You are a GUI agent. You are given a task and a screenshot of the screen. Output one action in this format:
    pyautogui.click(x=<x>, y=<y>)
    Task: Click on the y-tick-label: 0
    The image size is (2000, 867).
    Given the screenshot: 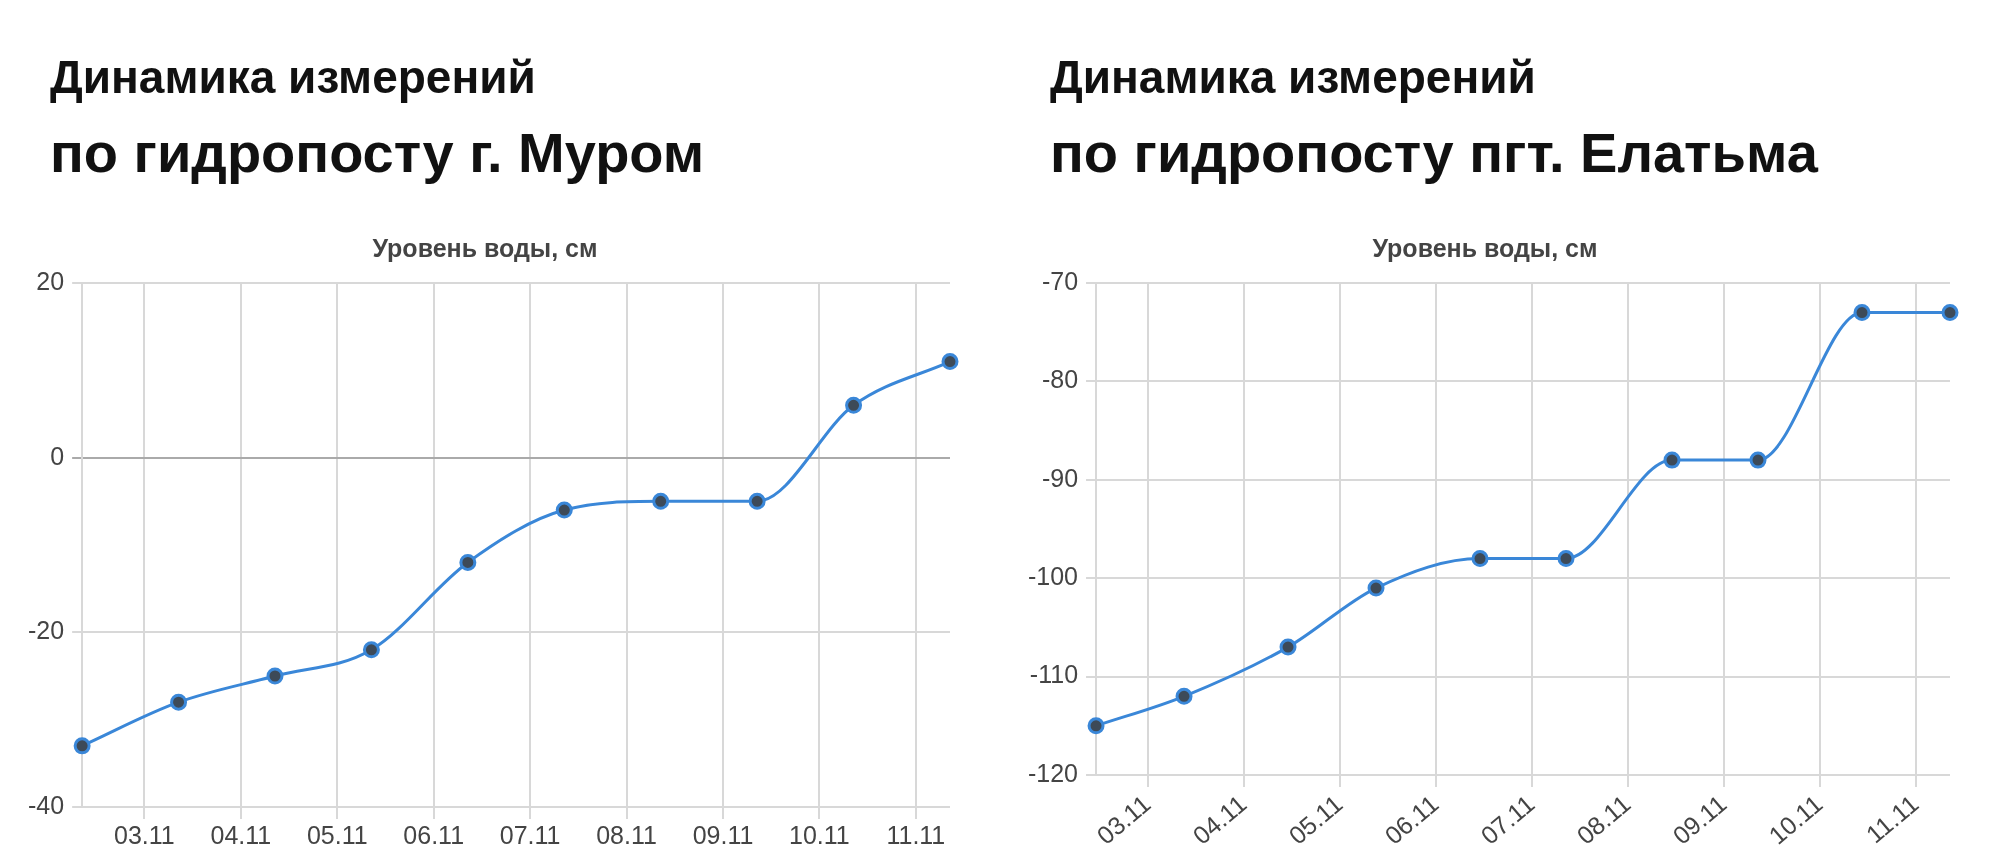 What is the action you would take?
    pyautogui.click(x=57, y=455)
    